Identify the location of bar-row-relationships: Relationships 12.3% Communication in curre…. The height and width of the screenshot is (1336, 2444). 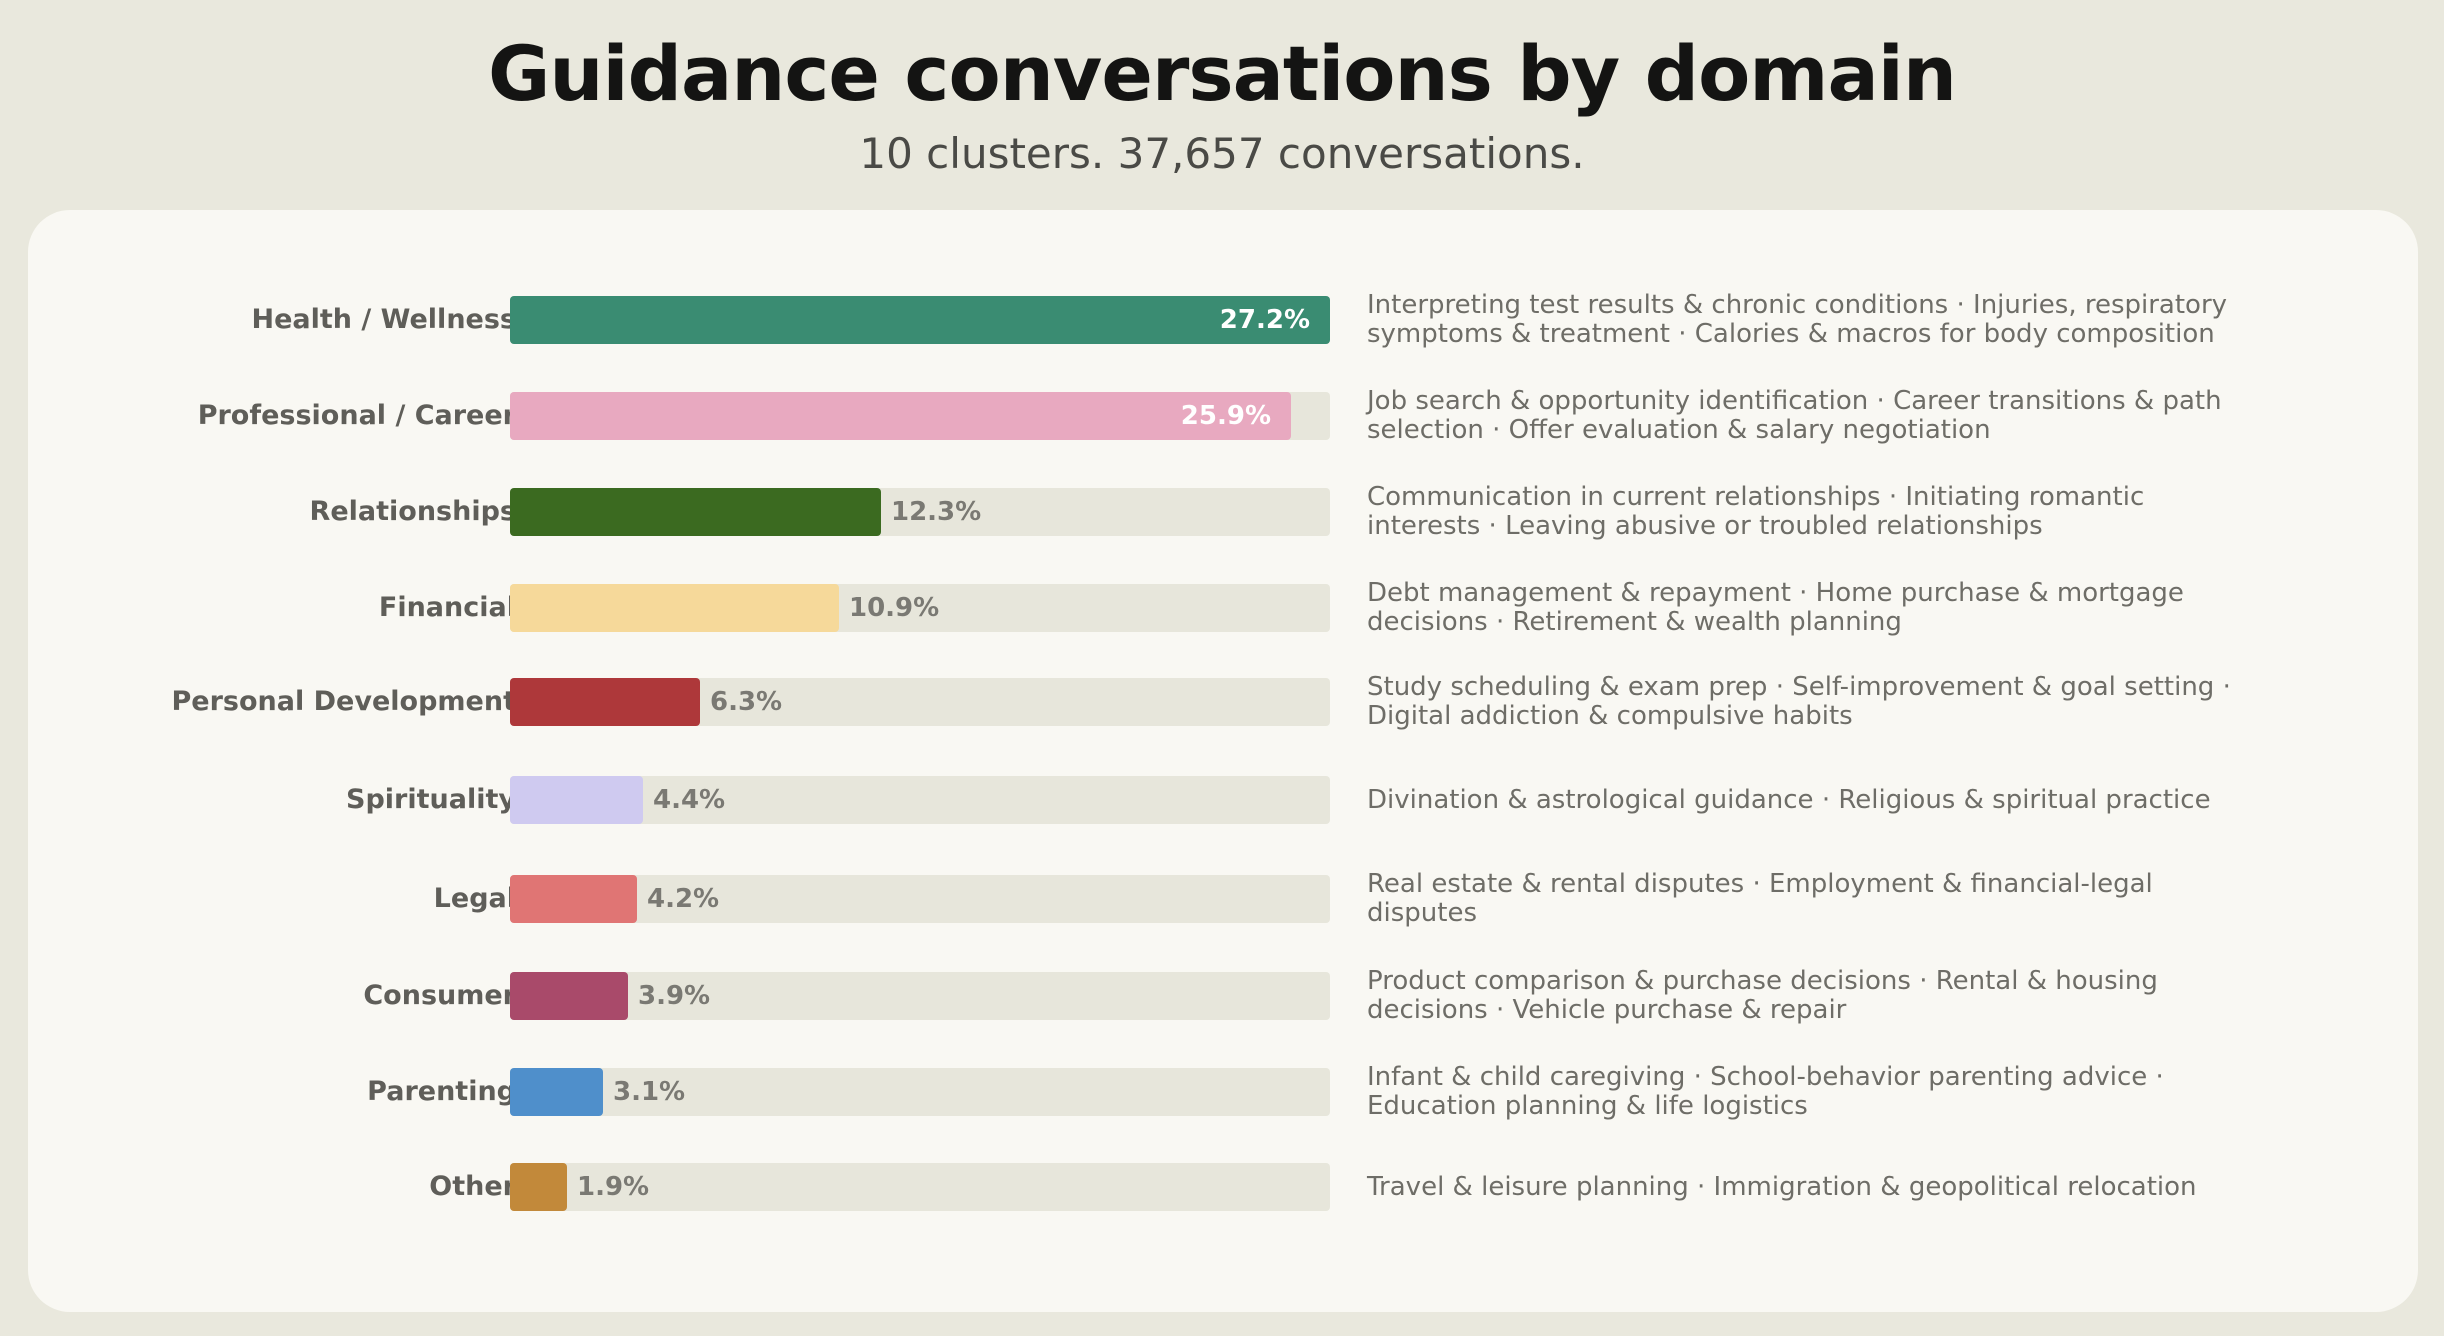
(1223, 512).